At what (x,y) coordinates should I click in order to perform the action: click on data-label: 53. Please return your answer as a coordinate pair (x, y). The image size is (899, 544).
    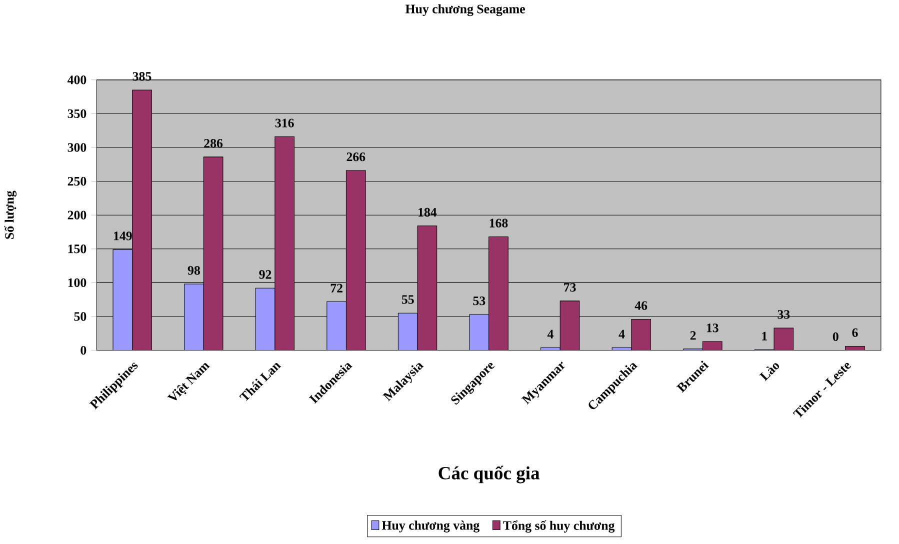
    Looking at the image, I should click on (479, 300).